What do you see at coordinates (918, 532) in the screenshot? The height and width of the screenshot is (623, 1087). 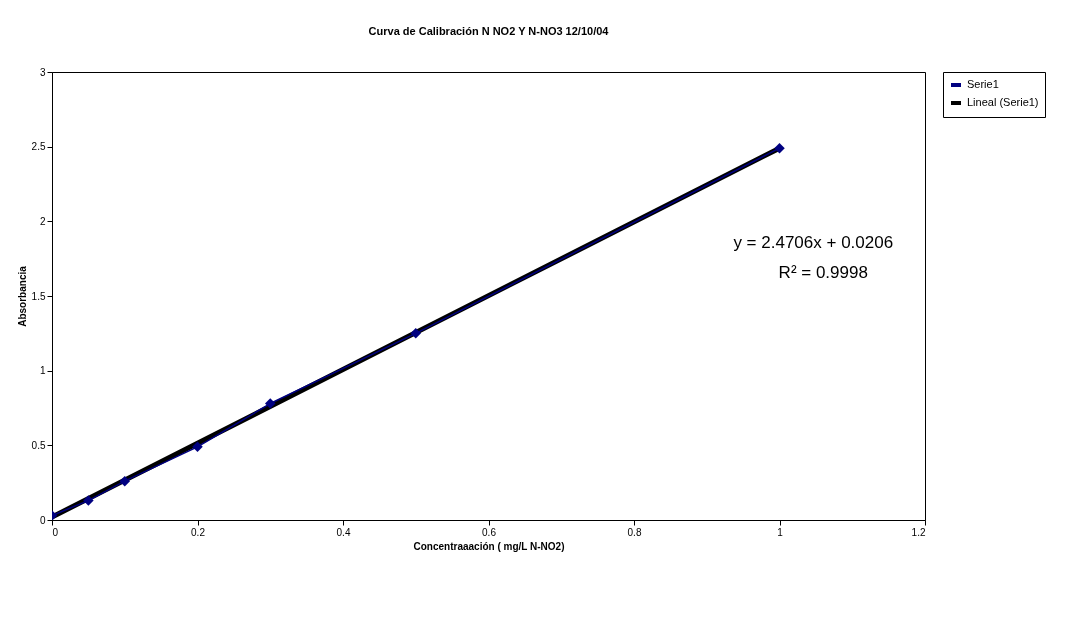 I see `x-tick-label: 1.2` at bounding box center [918, 532].